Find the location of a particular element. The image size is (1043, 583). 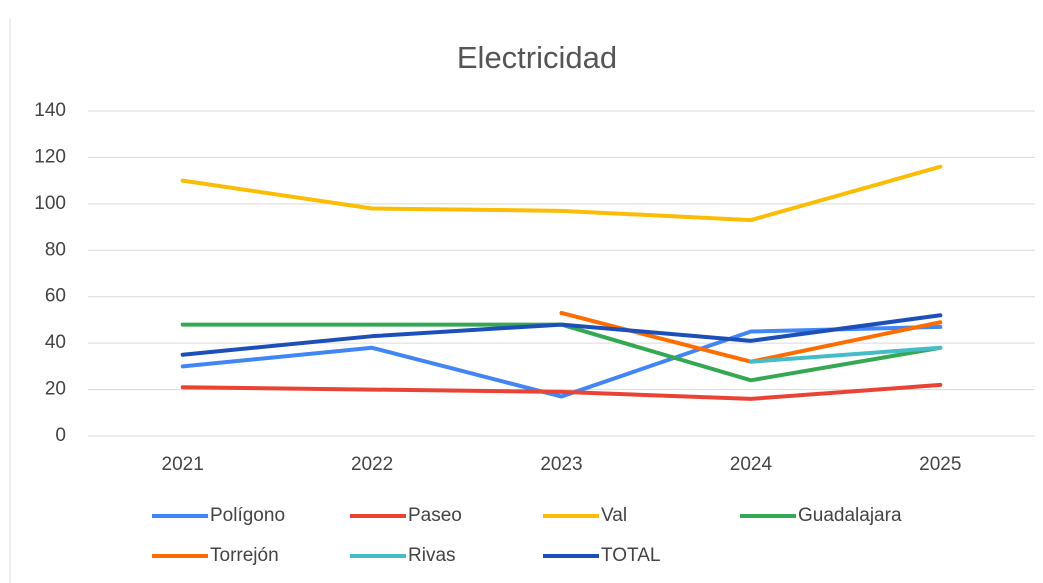

y-tick-label: 100 is located at coordinates (50, 203).